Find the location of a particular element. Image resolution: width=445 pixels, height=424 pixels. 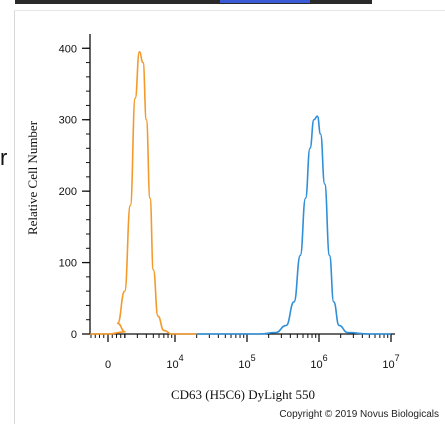

cropped-text-fragment: r is located at coordinates (4, 157).